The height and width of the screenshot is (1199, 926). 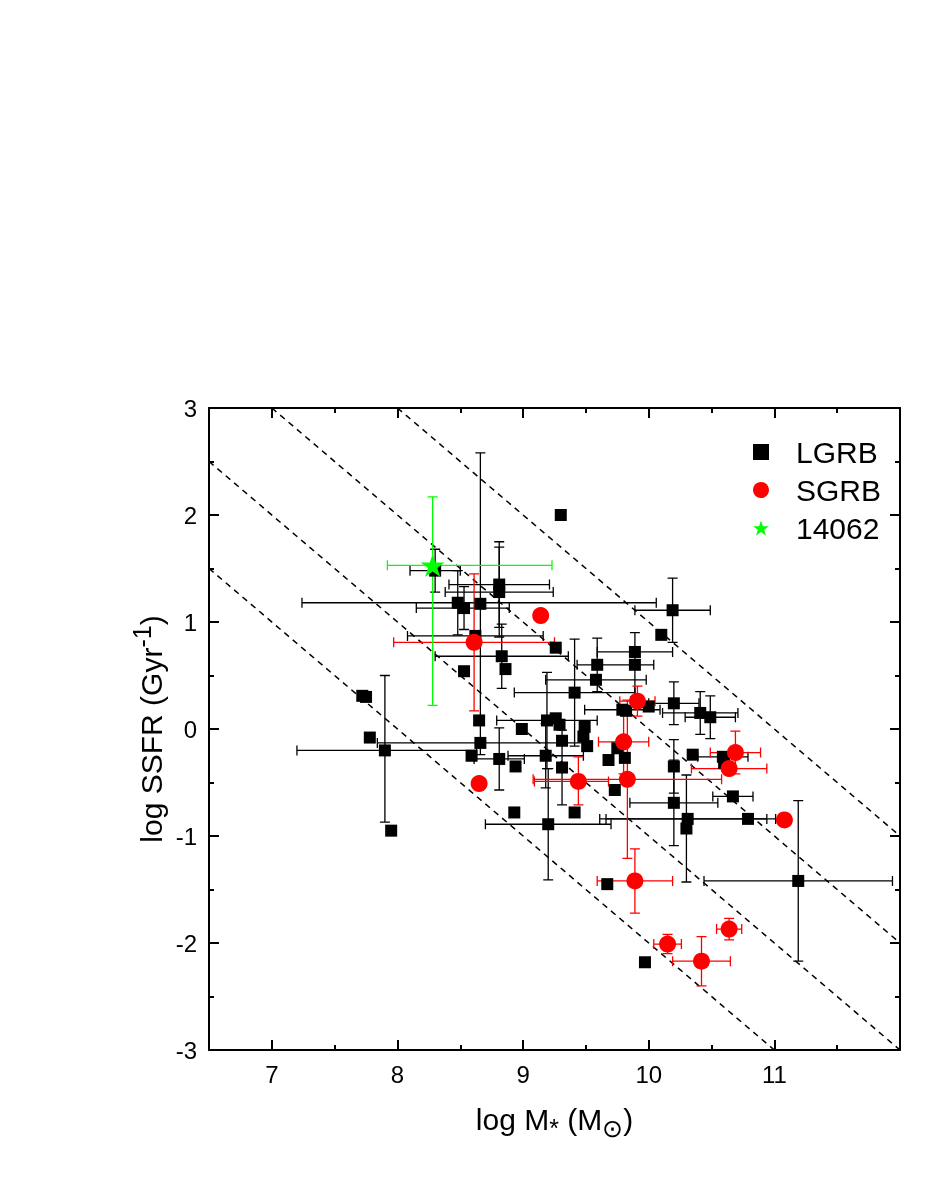 What do you see at coordinates (190, 515) in the screenshot?
I see `y-tick-label: 2` at bounding box center [190, 515].